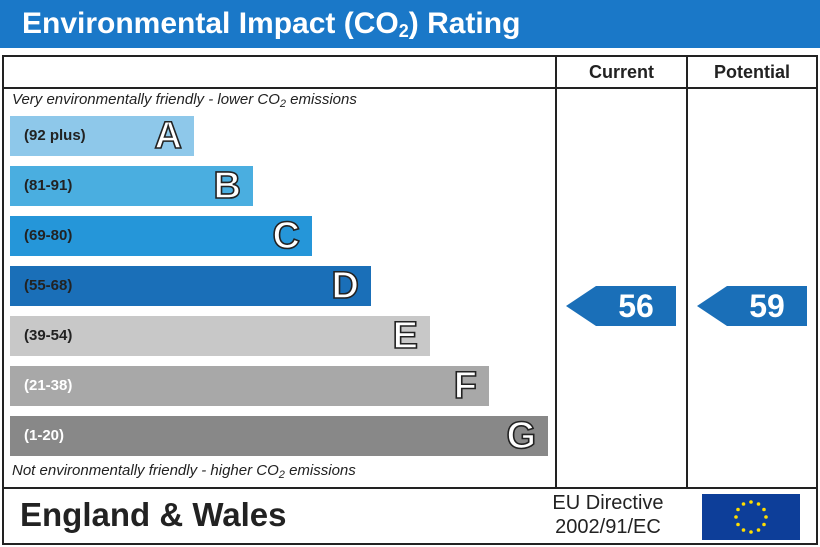 Image resolution: width=820 pixels, height=547 pixels. Describe the element at coordinates (44, 435) in the screenshot. I see `band-range-label: (1-20)` at that location.